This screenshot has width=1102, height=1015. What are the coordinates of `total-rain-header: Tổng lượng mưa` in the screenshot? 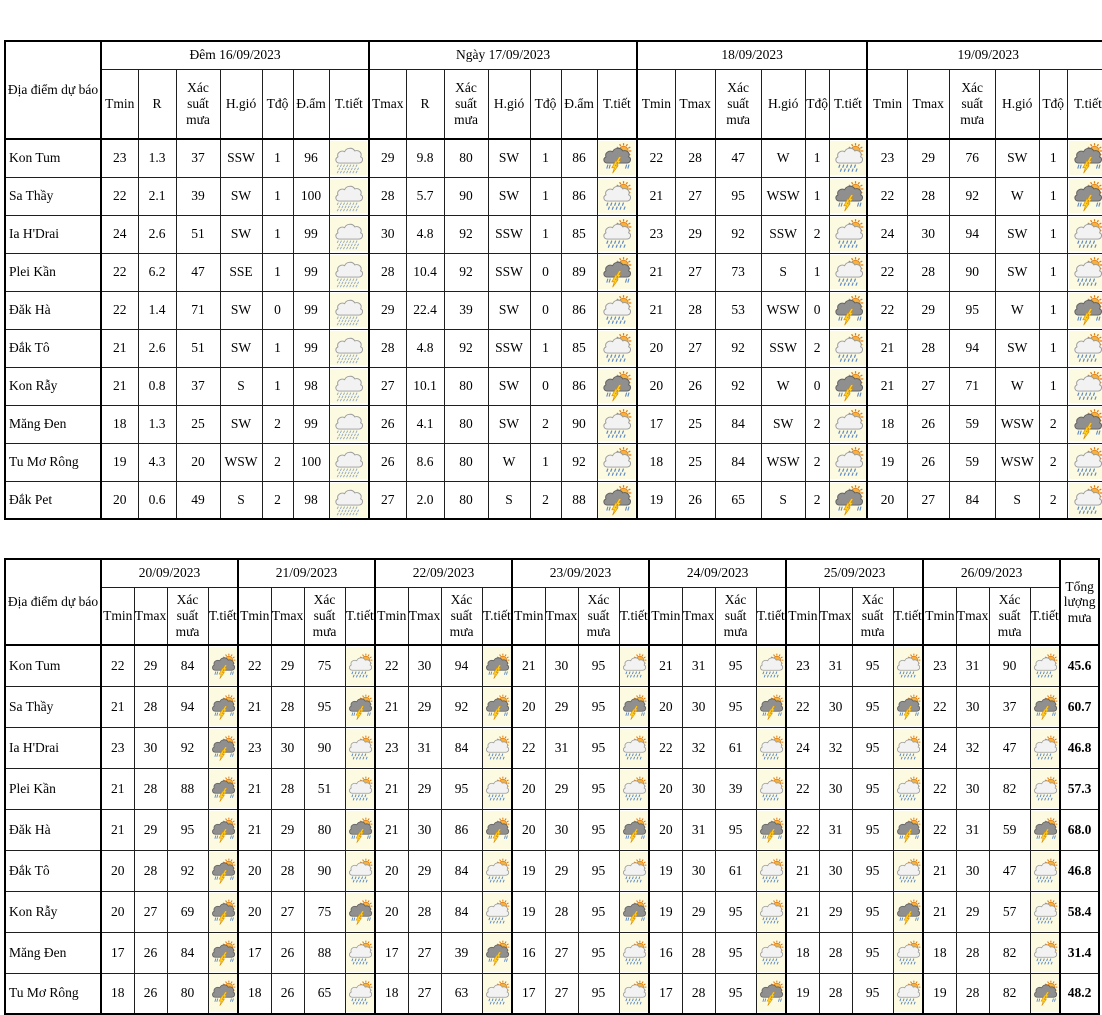 It's located at (1079, 602).